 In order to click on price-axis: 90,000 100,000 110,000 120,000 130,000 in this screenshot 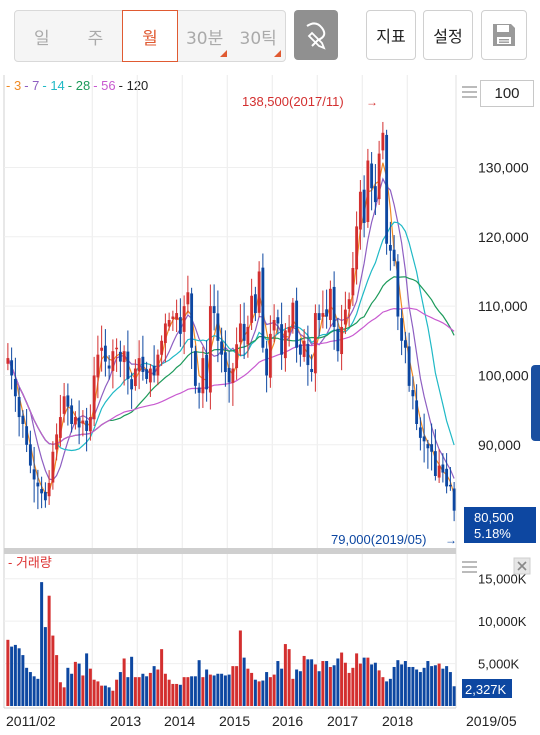, I will do `click(503, 305)`.